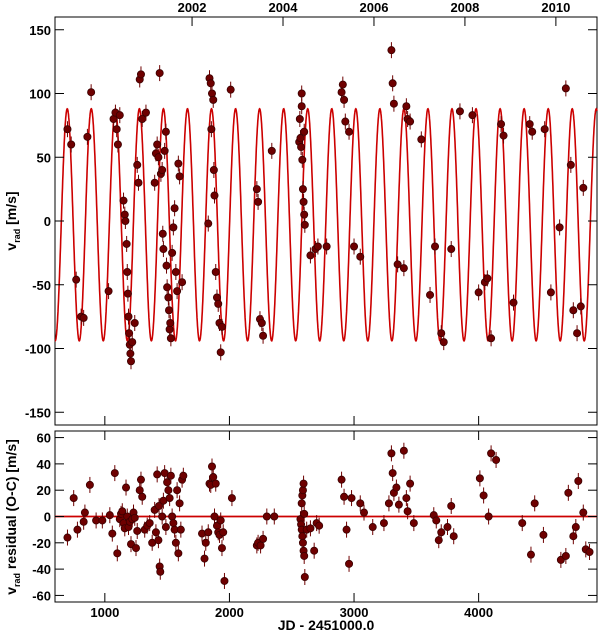  I want to click on bottom-ytick-label: 20, so click(44, 490).